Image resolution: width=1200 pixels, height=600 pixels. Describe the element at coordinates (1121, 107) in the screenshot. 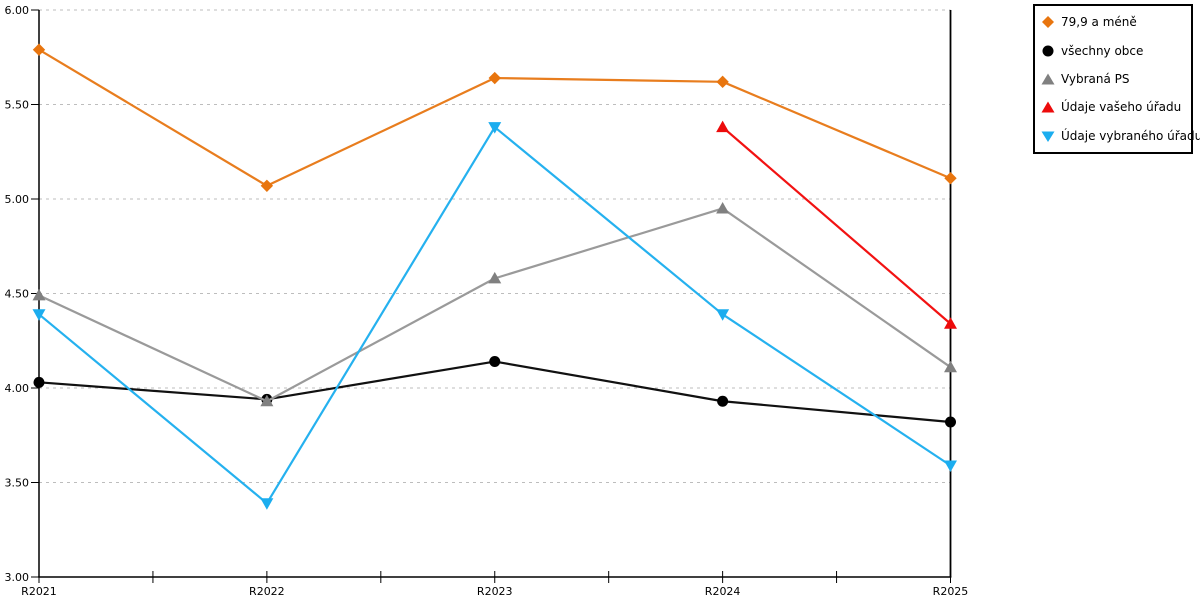

I see `legend-label: Údaje vašeho úřadu` at that location.